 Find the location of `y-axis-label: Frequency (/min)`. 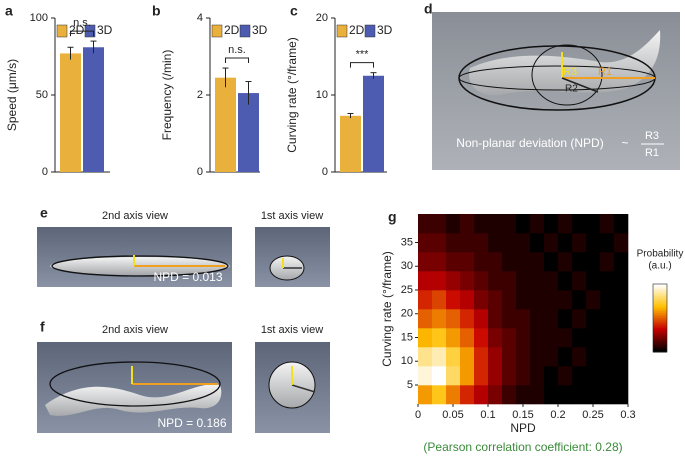

y-axis-label: Frequency (/min) is located at coordinates (167, 95).